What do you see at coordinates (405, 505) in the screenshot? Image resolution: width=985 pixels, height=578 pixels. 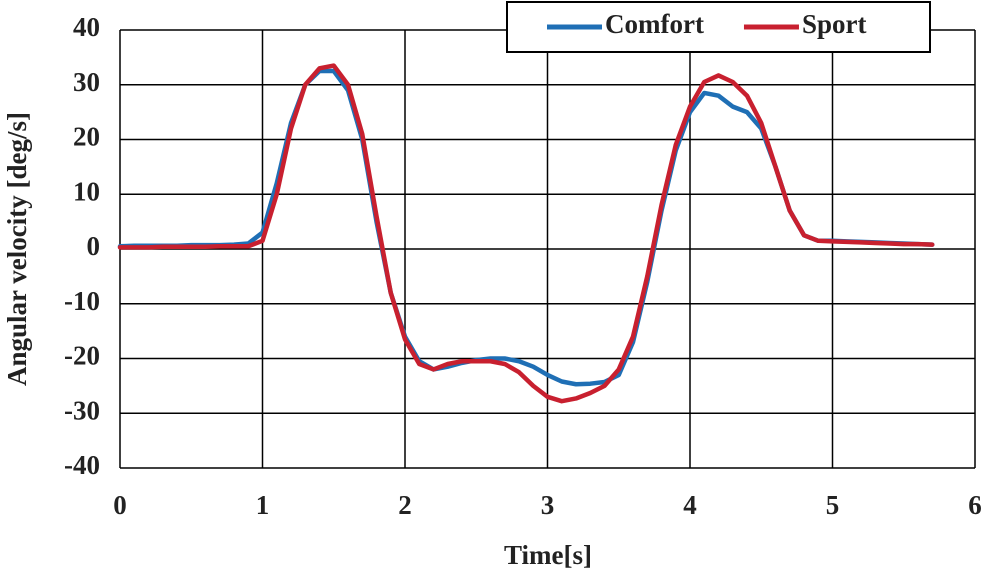 I see `x-tick-label: 2` at bounding box center [405, 505].